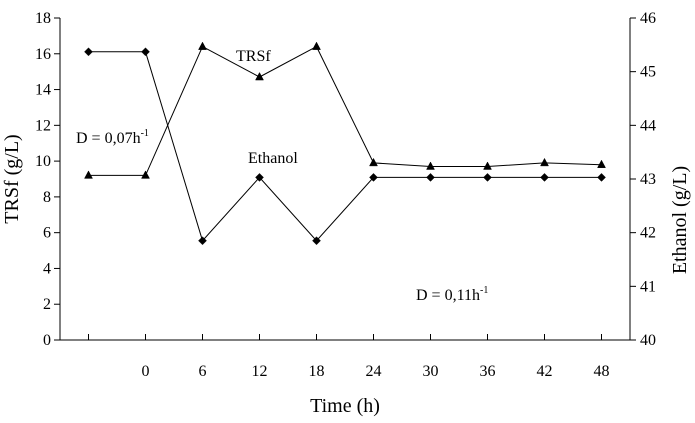 The image size is (695, 423). I want to click on dilution-rate-1-exponent: -1, so click(145, 133).